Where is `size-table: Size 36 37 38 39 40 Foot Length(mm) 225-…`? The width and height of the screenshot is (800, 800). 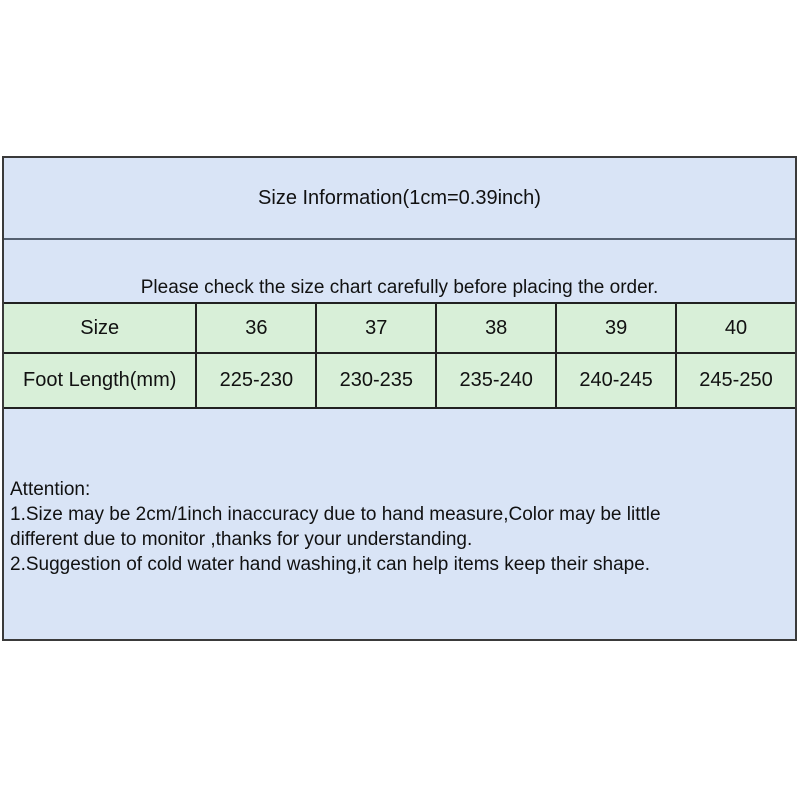 size-table: Size 36 37 38 39 40 Foot Length(mm) 225-… is located at coordinates (399, 356).